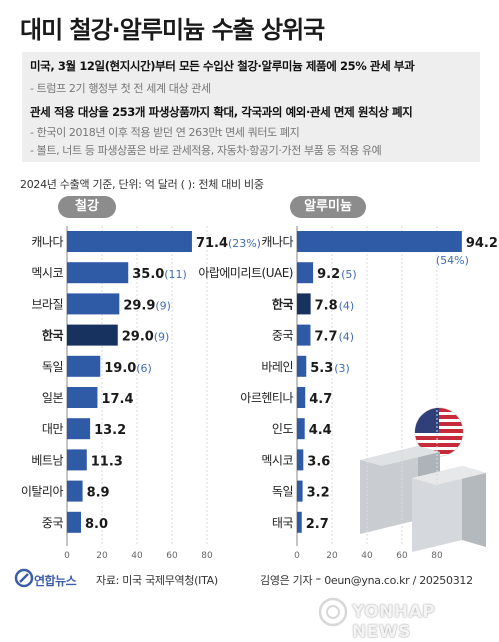 The image size is (499, 642). I want to click on source-note: 자료: 미국 국제무역청(ITA), so click(157, 580).